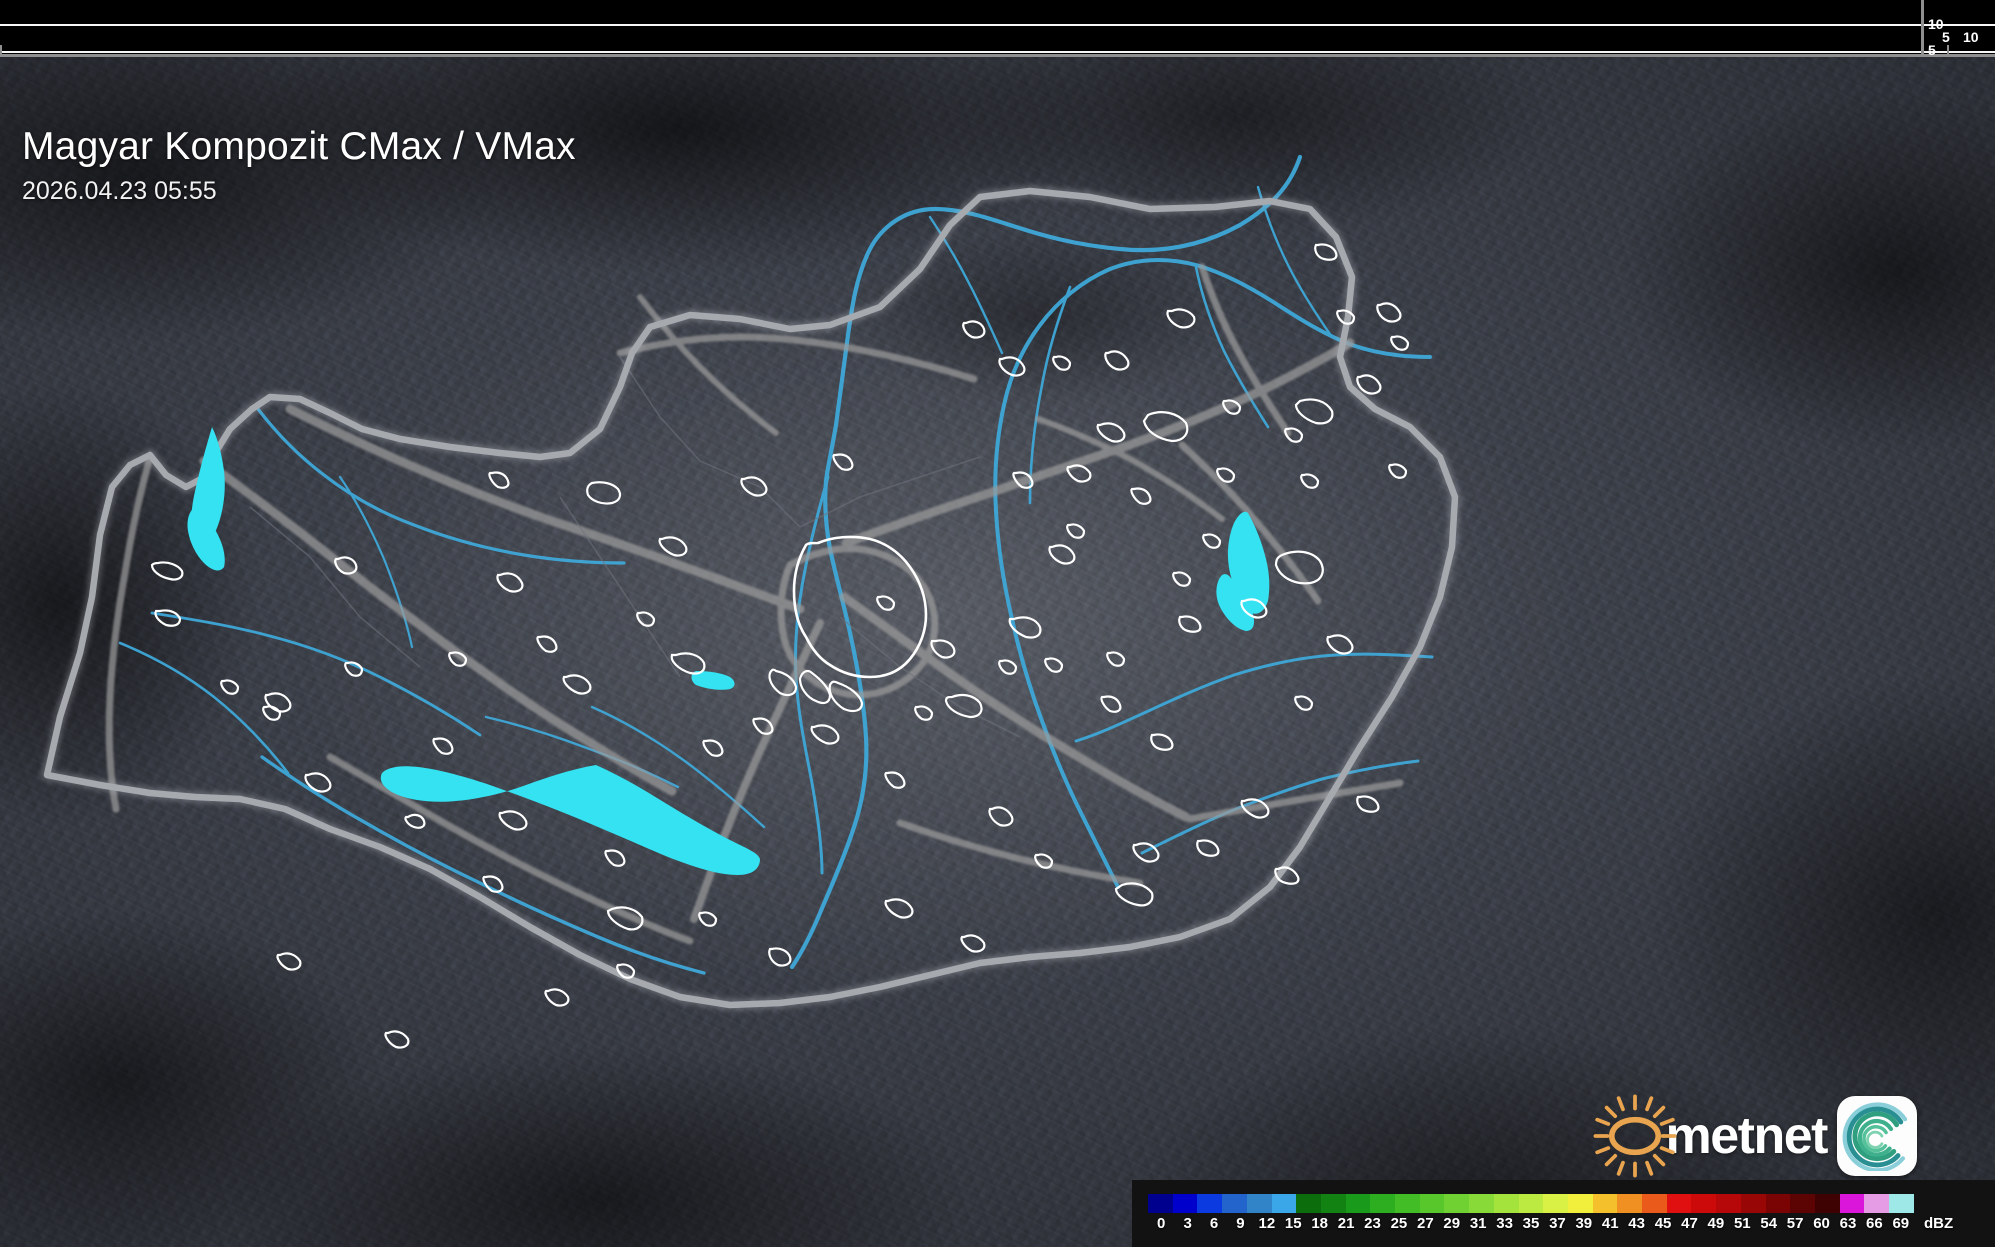 This screenshot has height=1247, width=1995. What do you see at coordinates (846, 696) in the screenshot?
I see `settlement-bp-se` at bounding box center [846, 696].